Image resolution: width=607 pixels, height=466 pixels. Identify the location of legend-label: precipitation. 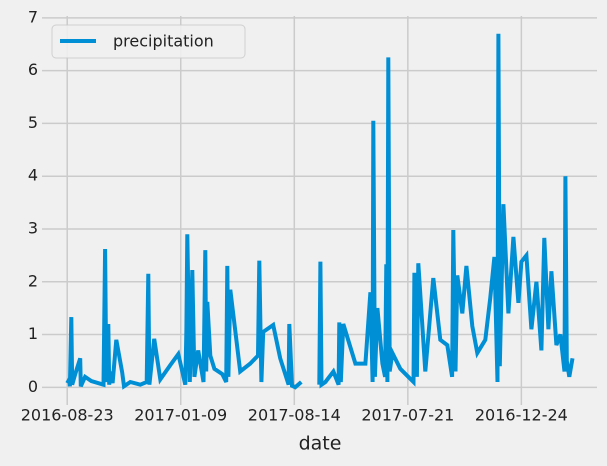
(163, 41).